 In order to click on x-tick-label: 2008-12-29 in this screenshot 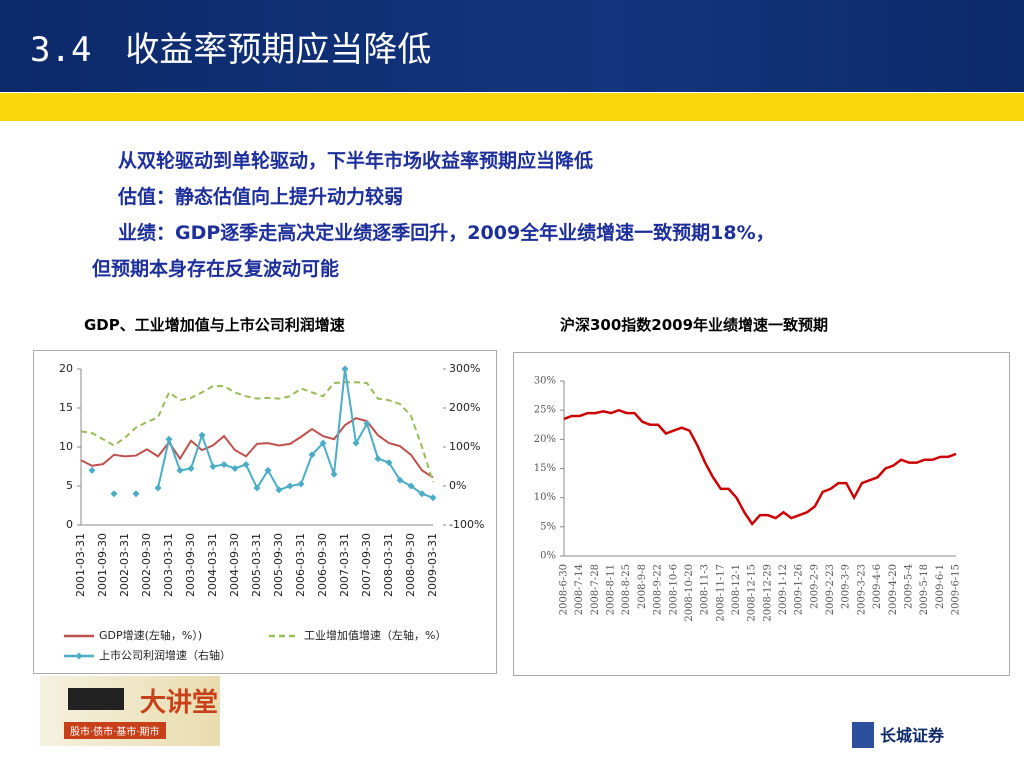, I will do `click(767, 593)`.